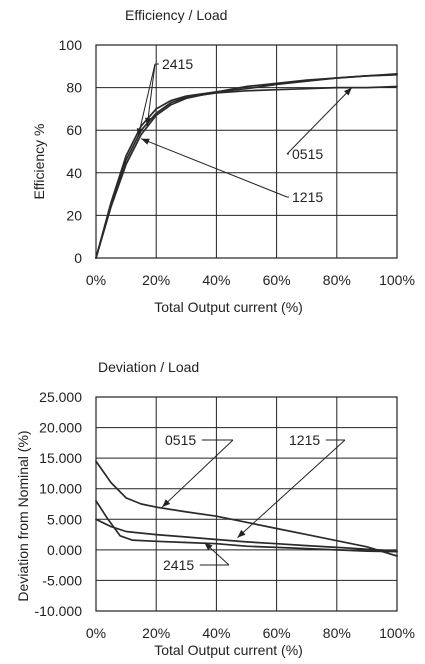 The height and width of the screenshot is (664, 425). What do you see at coordinates (39, 162) in the screenshot?
I see `y-axis-label: Efficiency %` at bounding box center [39, 162].